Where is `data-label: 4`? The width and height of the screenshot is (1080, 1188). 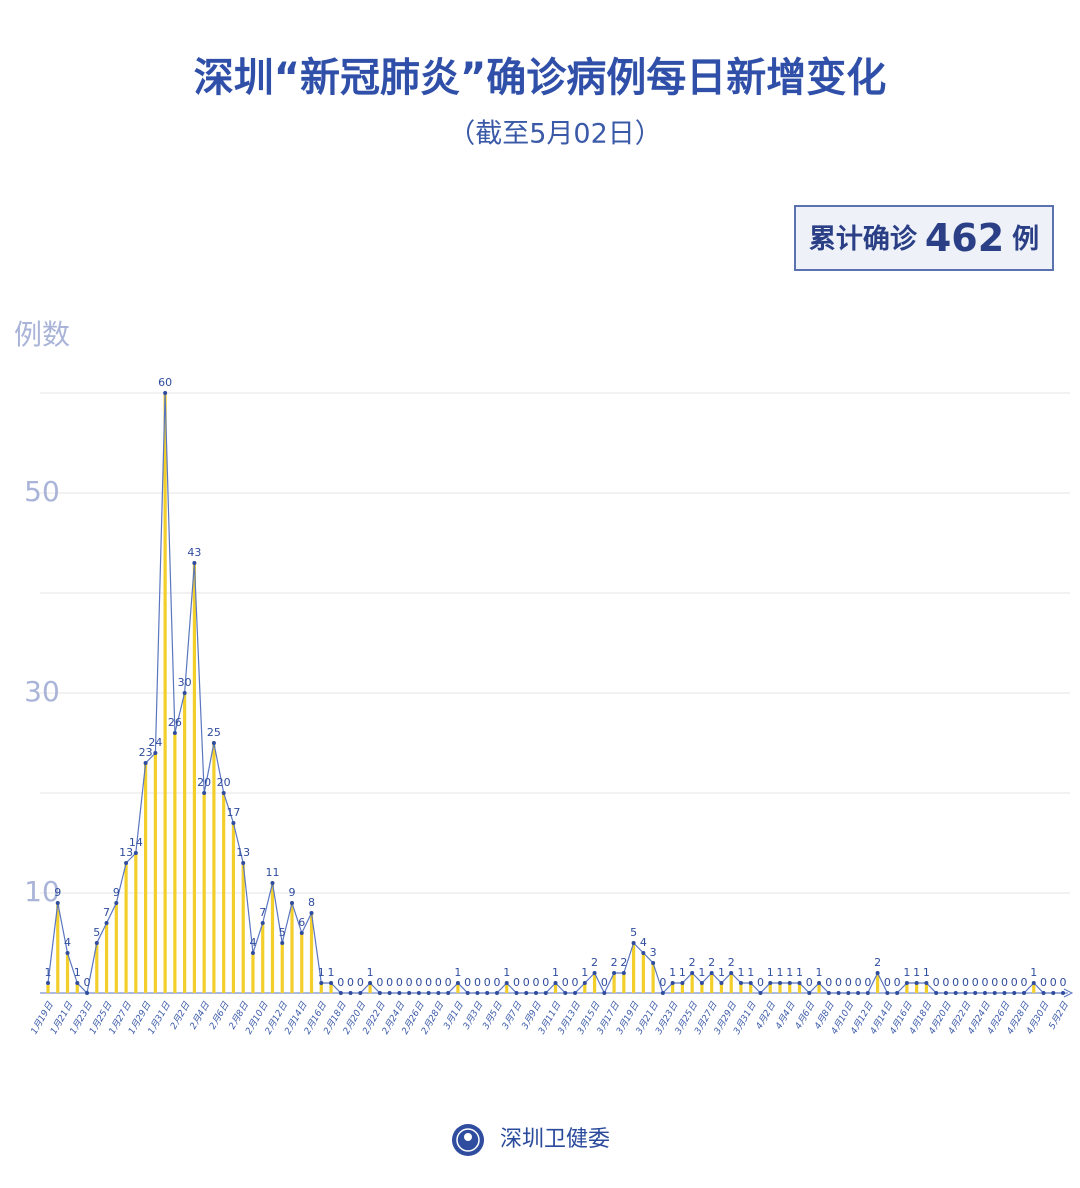
data-label: 4 is located at coordinates (643, 942).